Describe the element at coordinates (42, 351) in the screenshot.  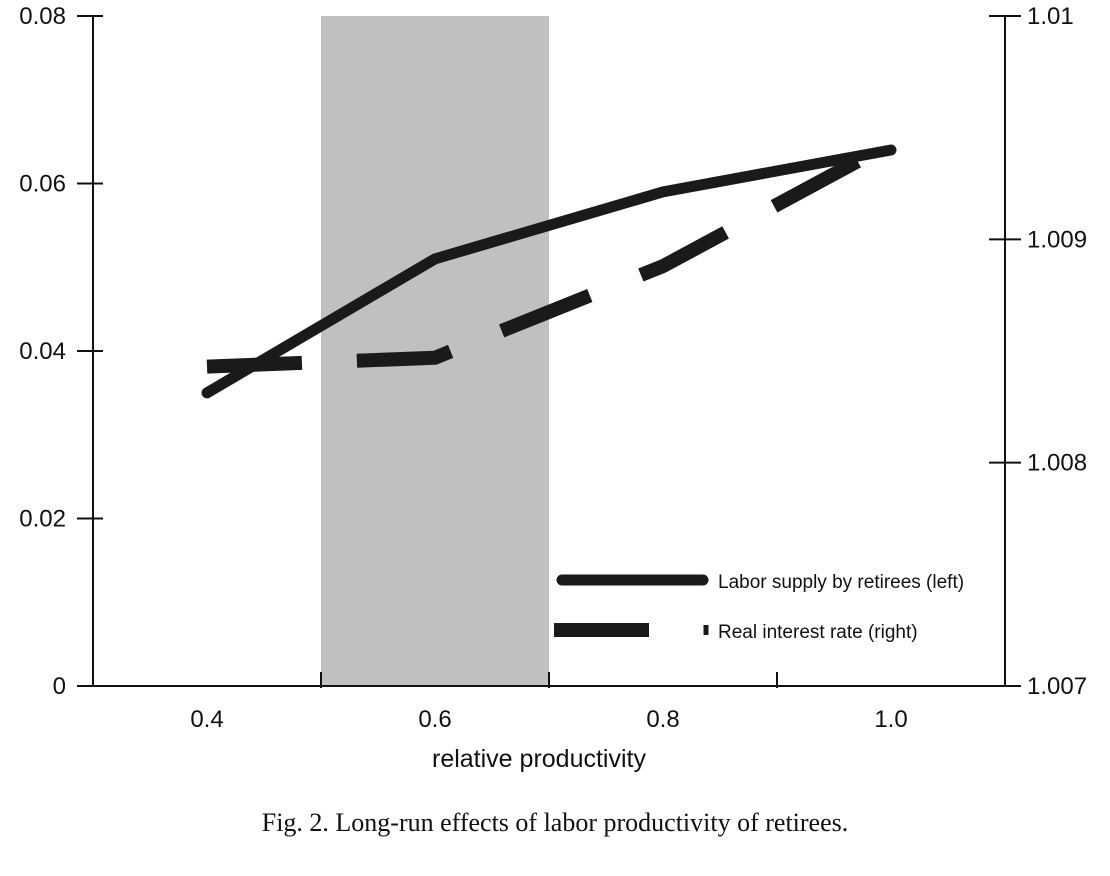
I see `y-left-tick-label: 0.04` at that location.